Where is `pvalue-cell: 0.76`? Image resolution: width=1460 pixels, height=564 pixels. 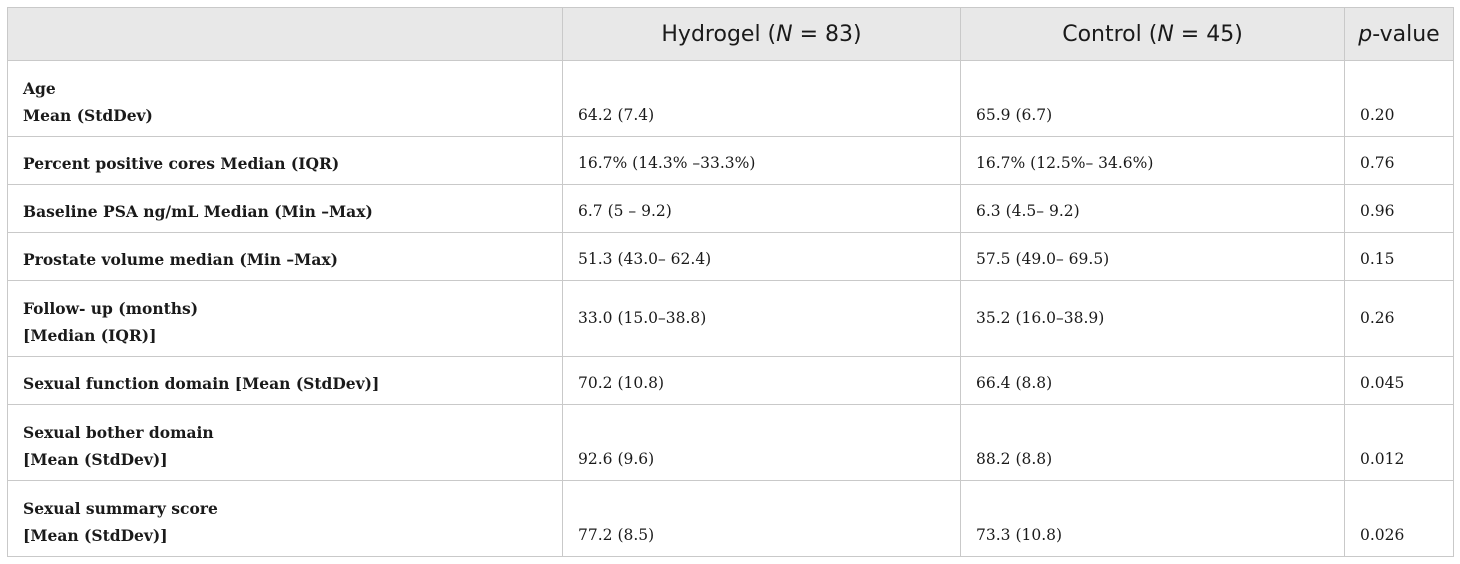
pvalue-cell: 0.76 is located at coordinates (1399, 160).